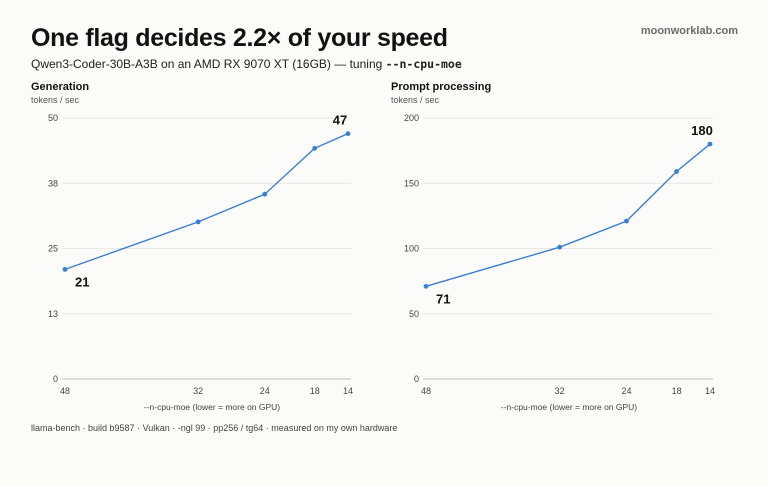 The image size is (768, 486). What do you see at coordinates (55, 100) in the screenshot?
I see `chart-unit-generation: tokens / sec` at bounding box center [55, 100].